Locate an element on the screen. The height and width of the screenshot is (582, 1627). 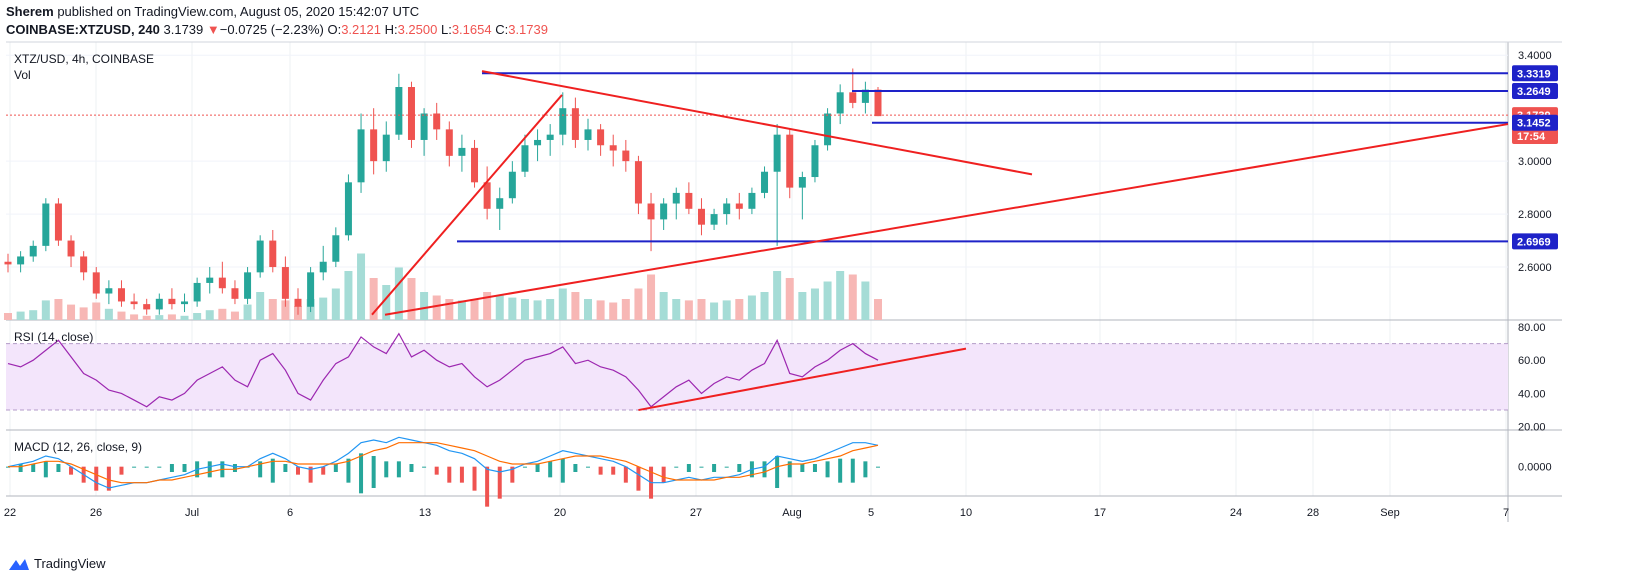
price-tag-label: 3.2649 is located at coordinates (1534, 92).